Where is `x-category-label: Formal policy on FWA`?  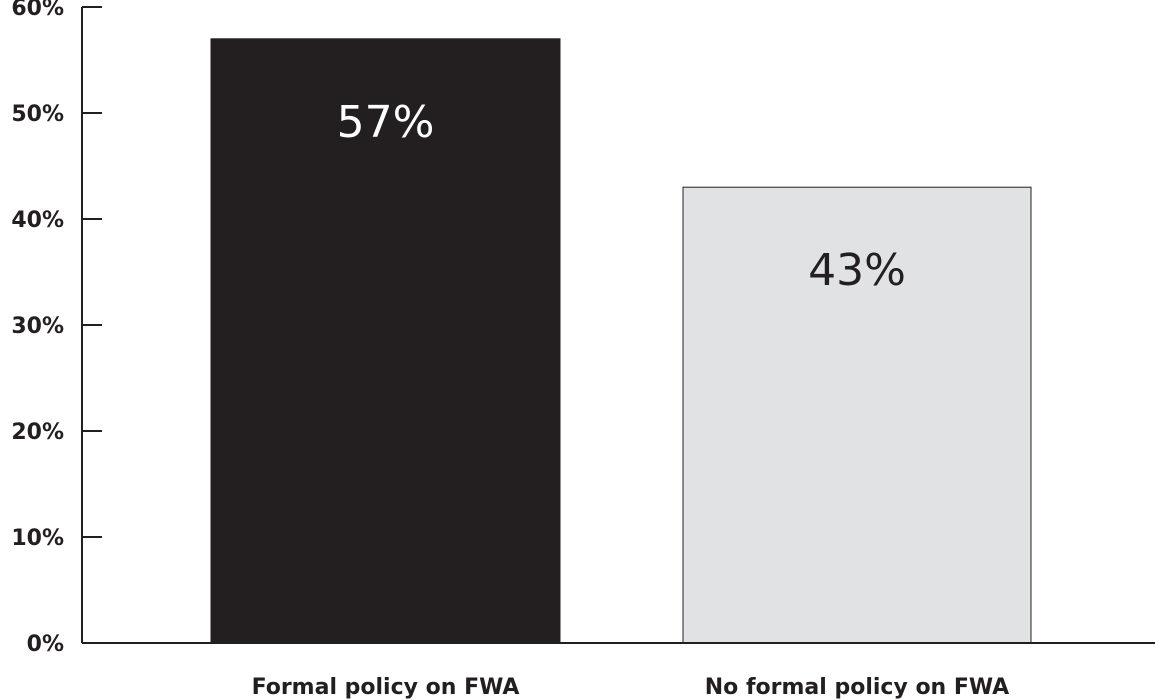
x-category-label: Formal policy on FWA is located at coordinates (386, 687).